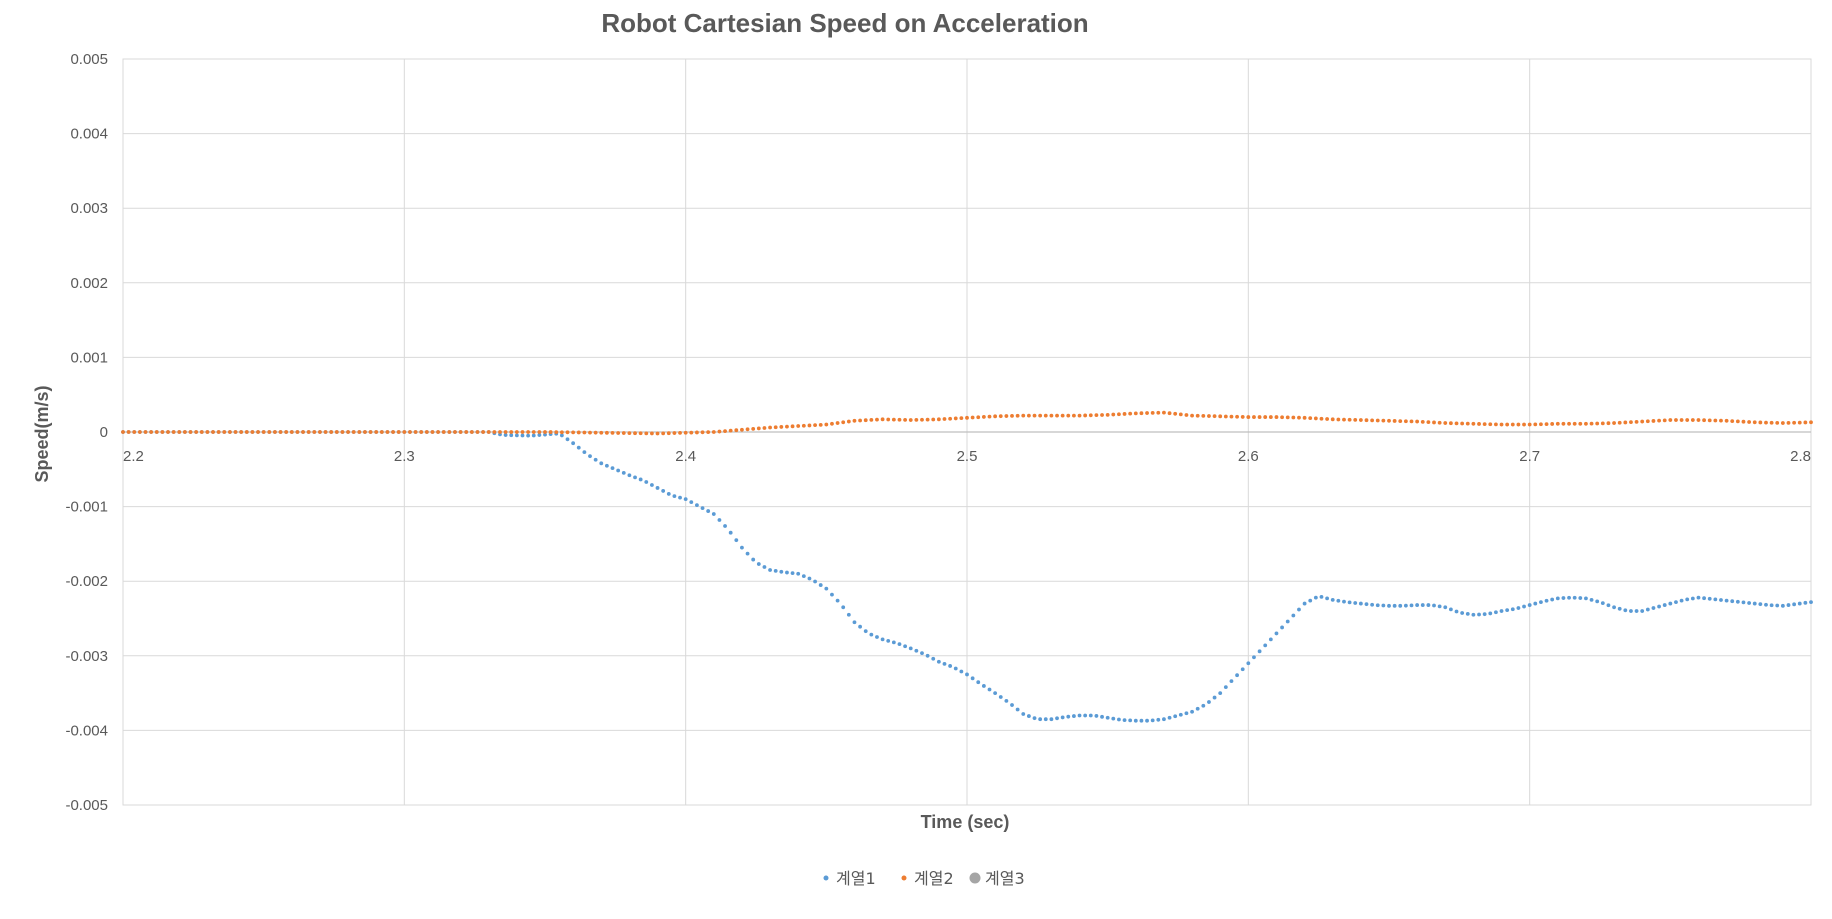 The image size is (1832, 919). Describe the element at coordinates (844, 23) in the screenshot. I see `chart-title: Robot Cartesian Speed on Acceleration` at that location.